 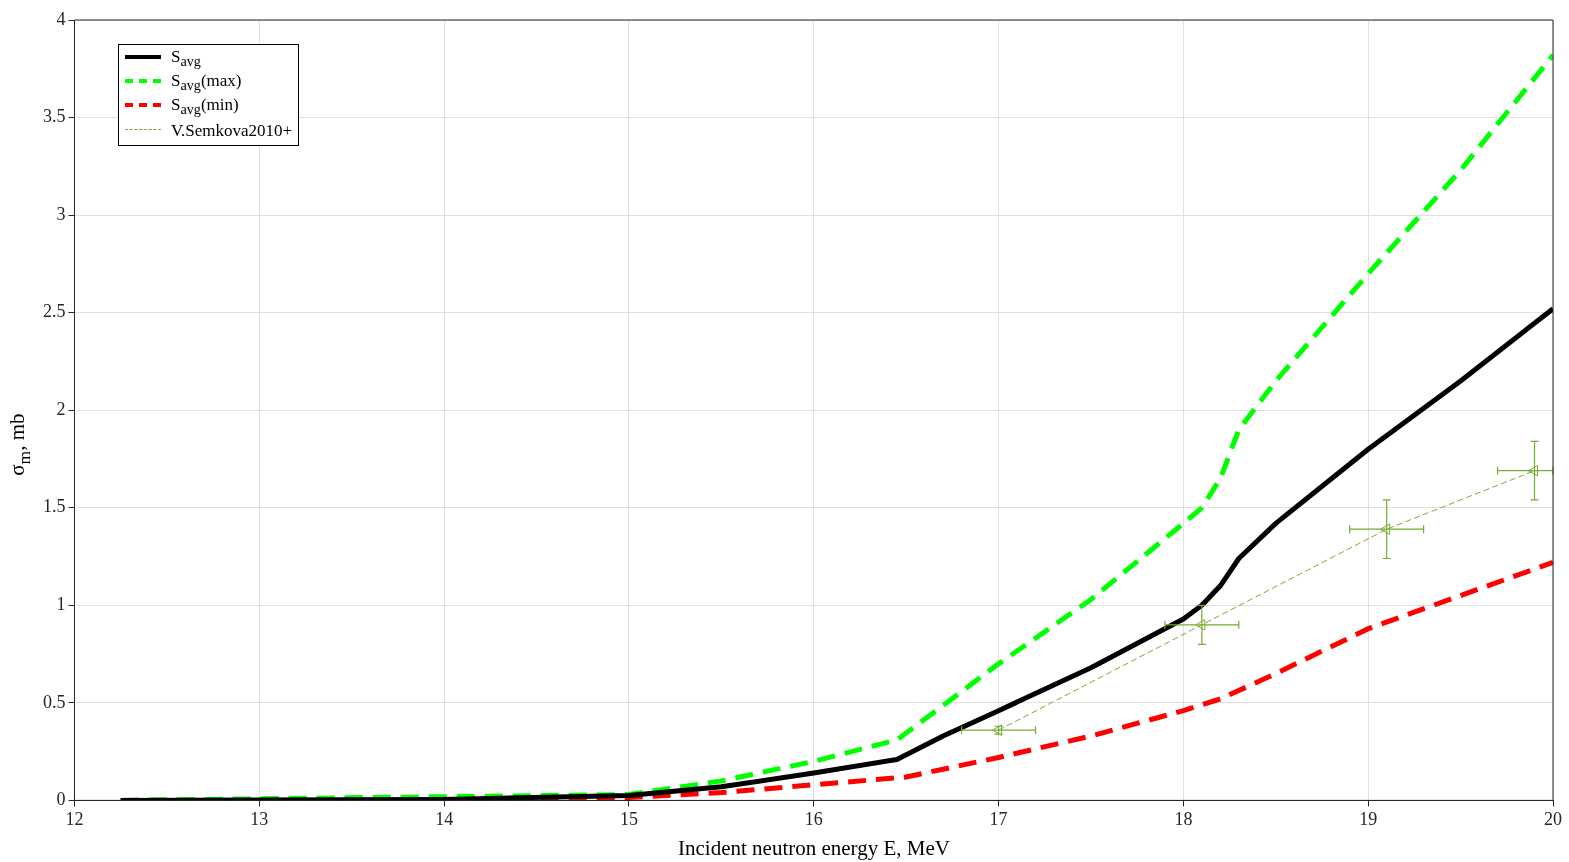 What do you see at coordinates (61, 213) in the screenshot?
I see `y-tick-label: 3` at bounding box center [61, 213].